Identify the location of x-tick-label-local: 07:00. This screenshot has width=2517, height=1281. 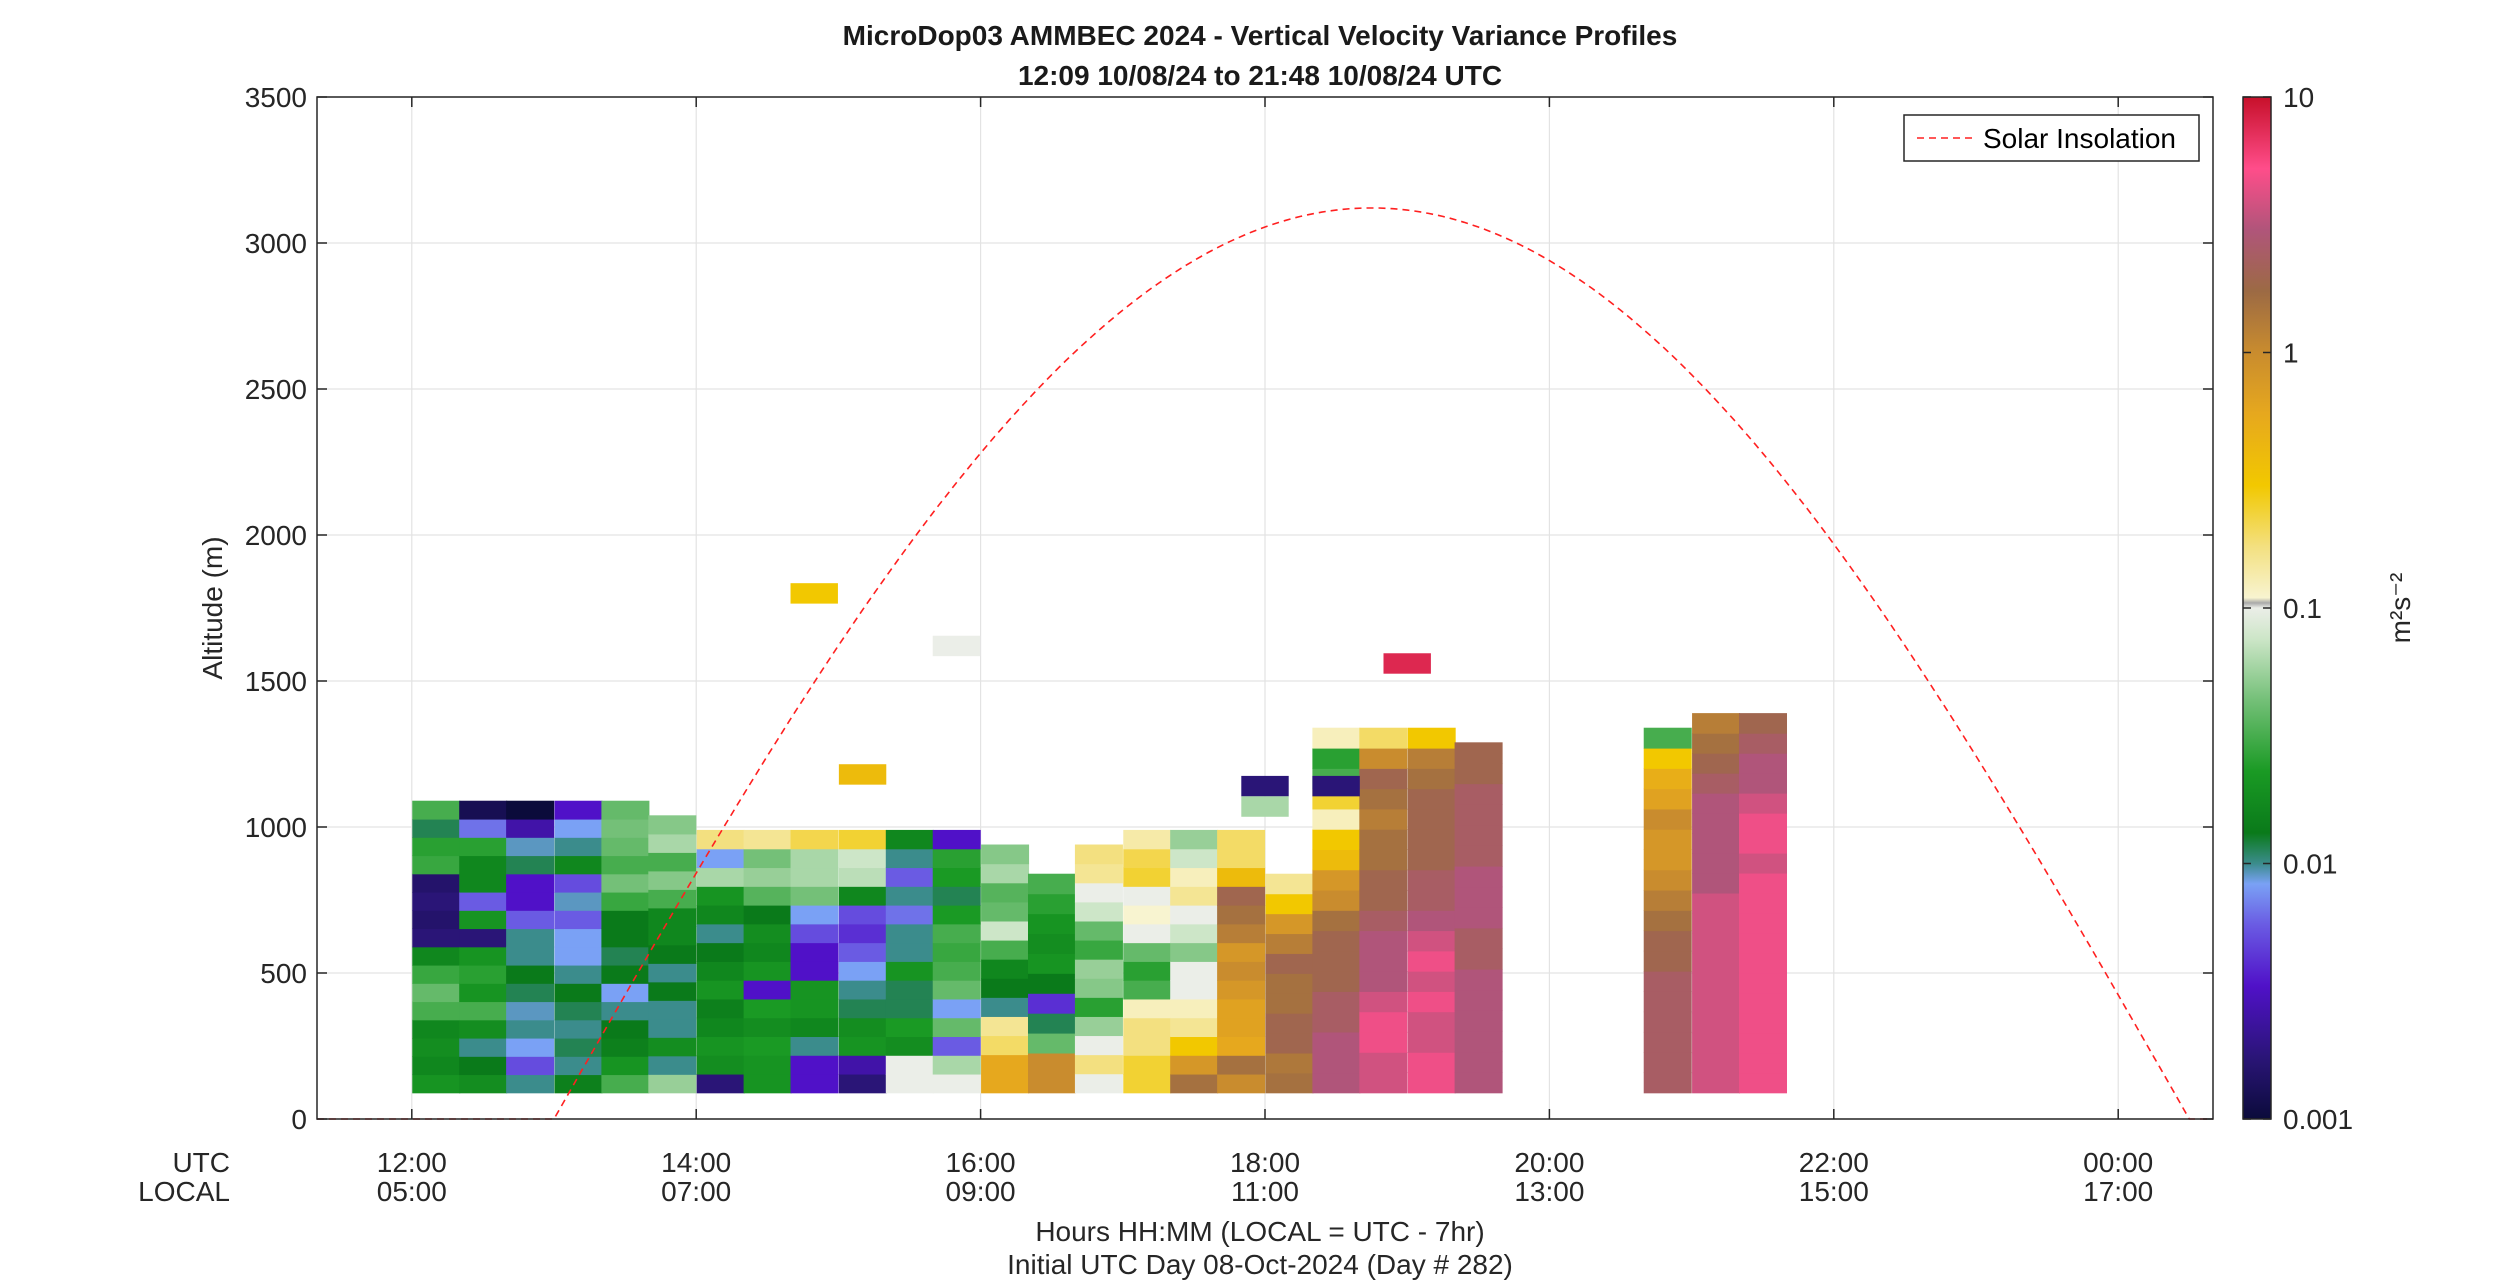
(696, 1191).